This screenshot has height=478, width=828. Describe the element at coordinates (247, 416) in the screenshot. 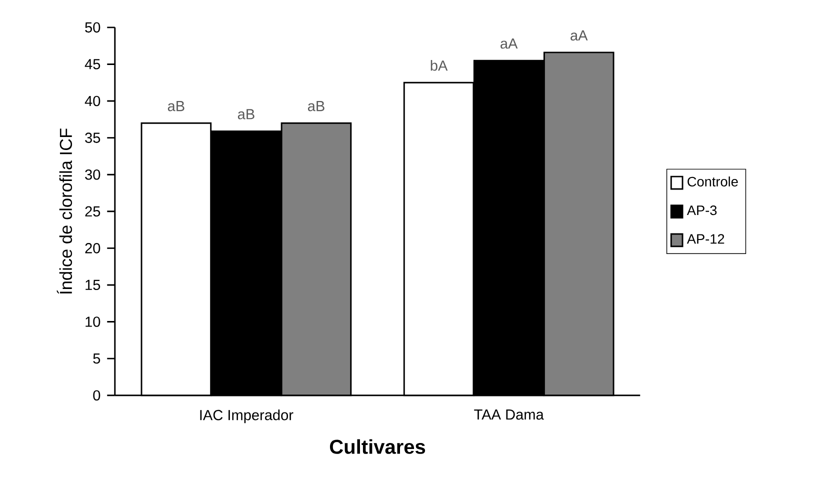

I see `x-tick-label: IAC Imperador` at that location.